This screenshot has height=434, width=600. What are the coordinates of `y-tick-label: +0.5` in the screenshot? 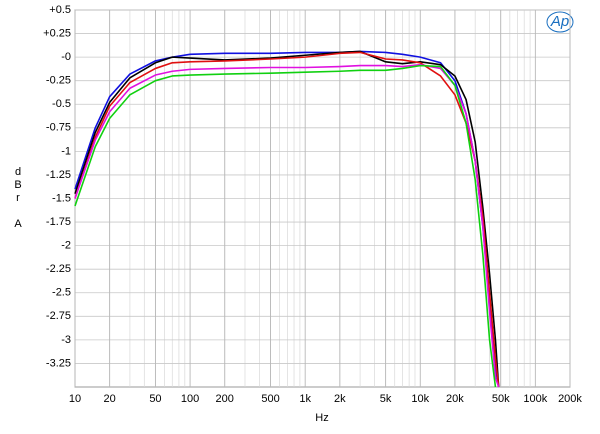 It's located at (60, 10).